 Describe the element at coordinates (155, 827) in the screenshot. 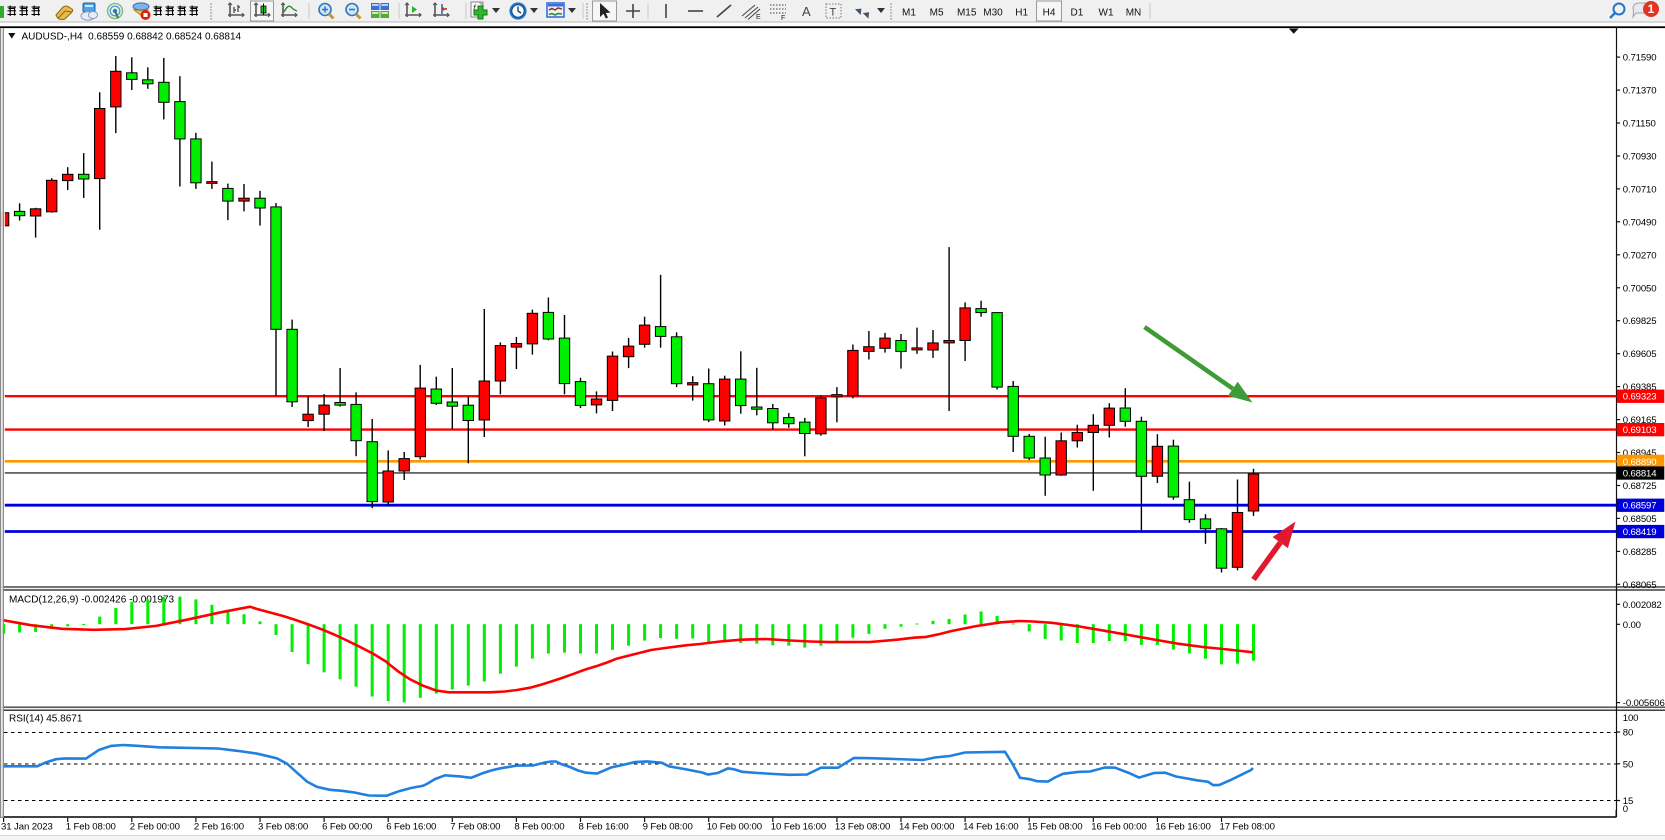

I see `svg-text: 2 Feb 00:00` at that location.